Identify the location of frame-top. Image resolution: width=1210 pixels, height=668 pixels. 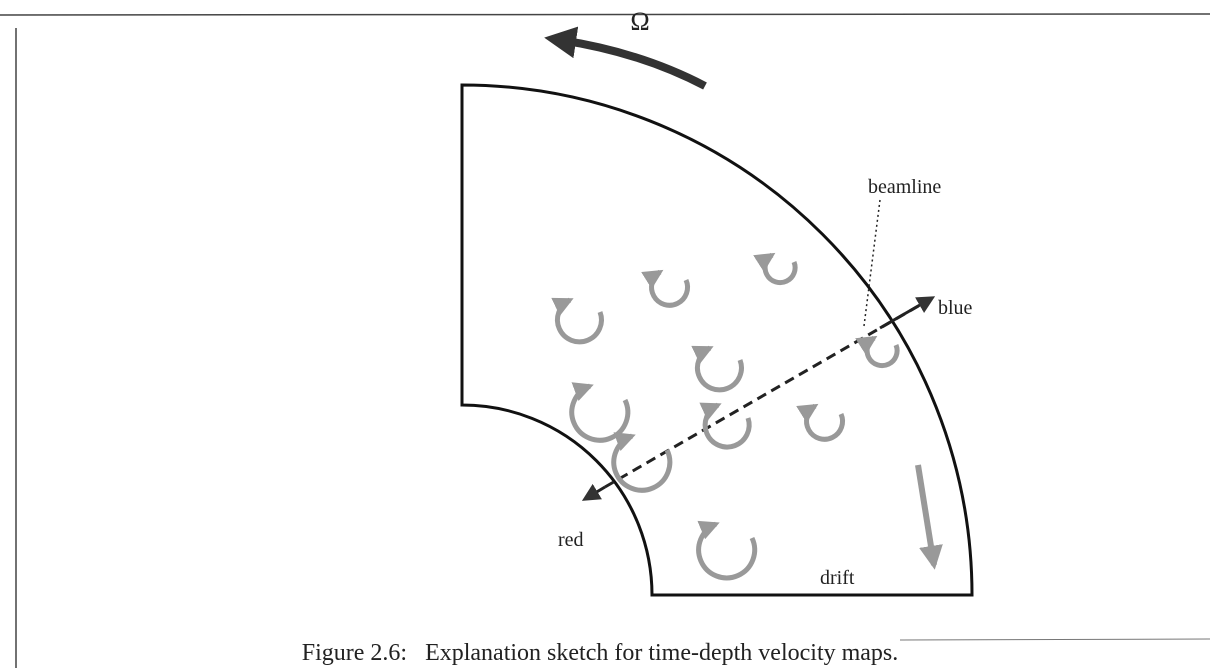
(605, 14).